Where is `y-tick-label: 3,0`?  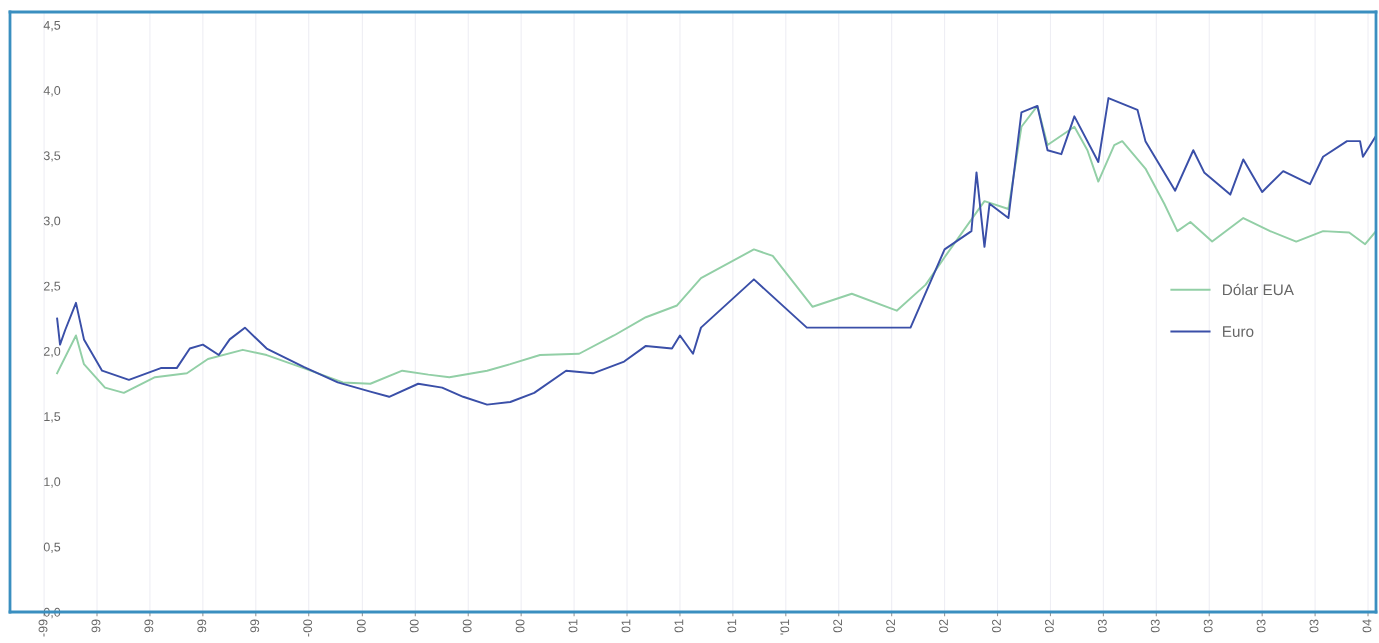 y-tick-label: 3,0 is located at coordinates (52, 221).